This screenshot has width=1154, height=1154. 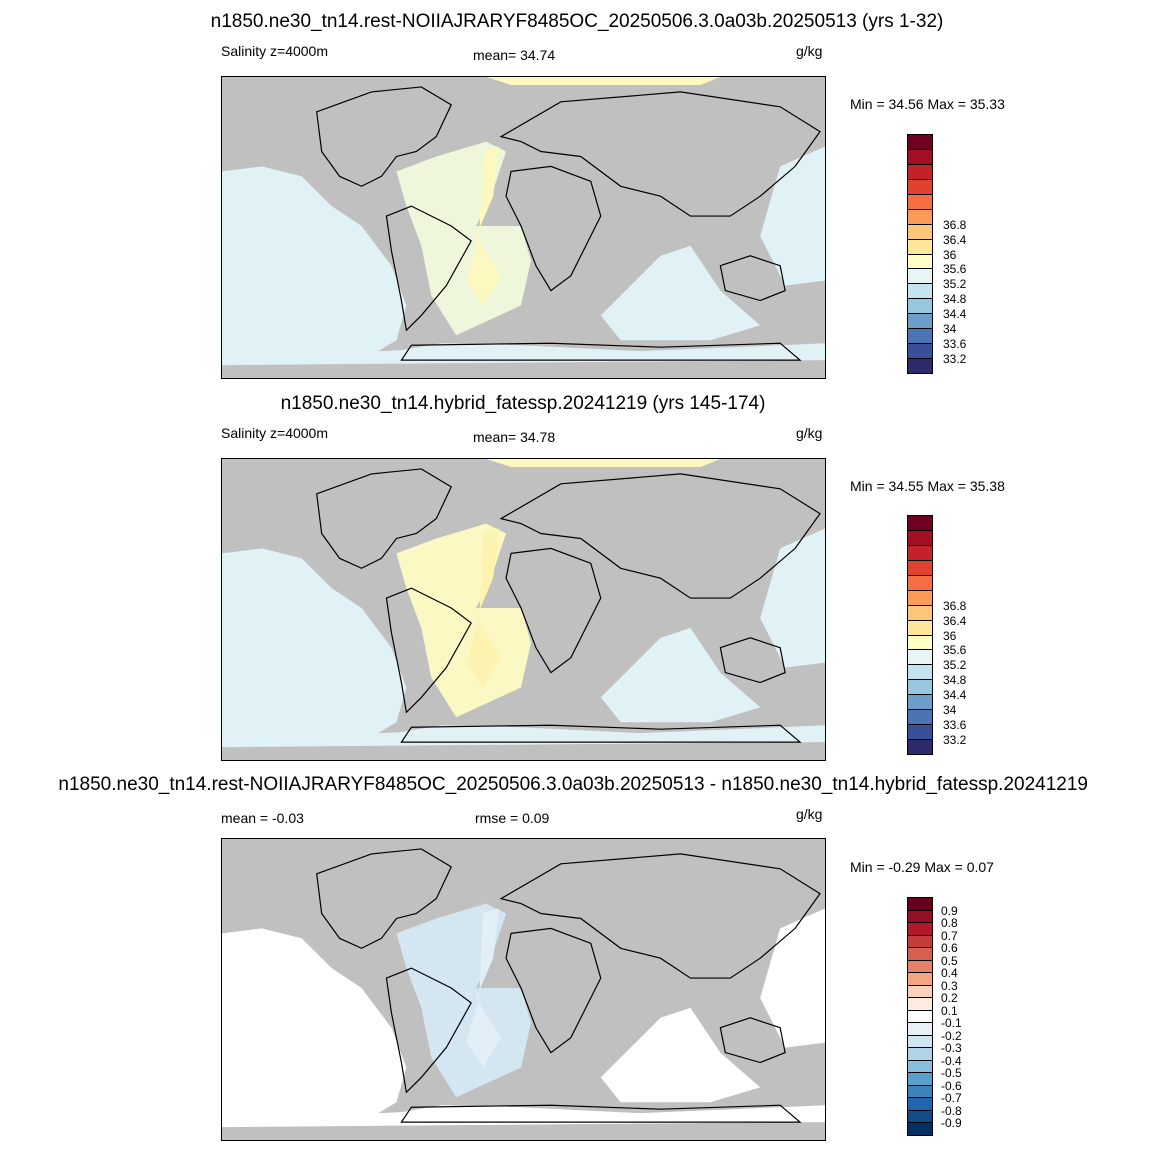 I want to click on panel-1-variable-label: Salinity z=4000m, so click(x=275, y=51).